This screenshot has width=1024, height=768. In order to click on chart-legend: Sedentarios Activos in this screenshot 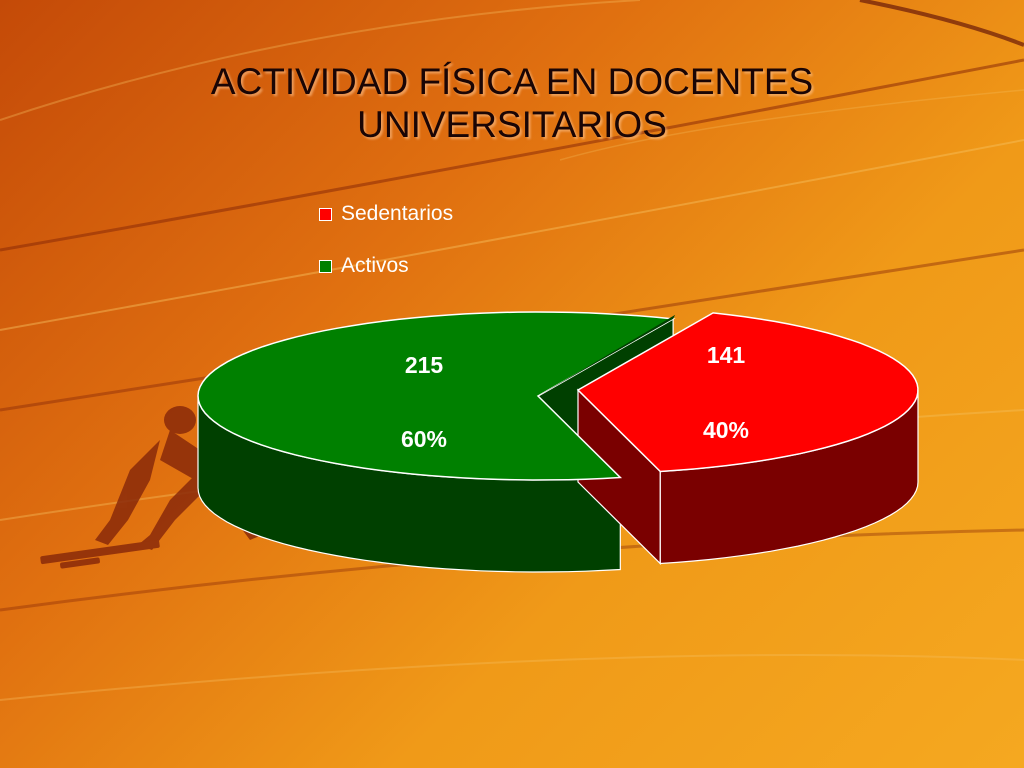, I will do `click(386, 253)`.